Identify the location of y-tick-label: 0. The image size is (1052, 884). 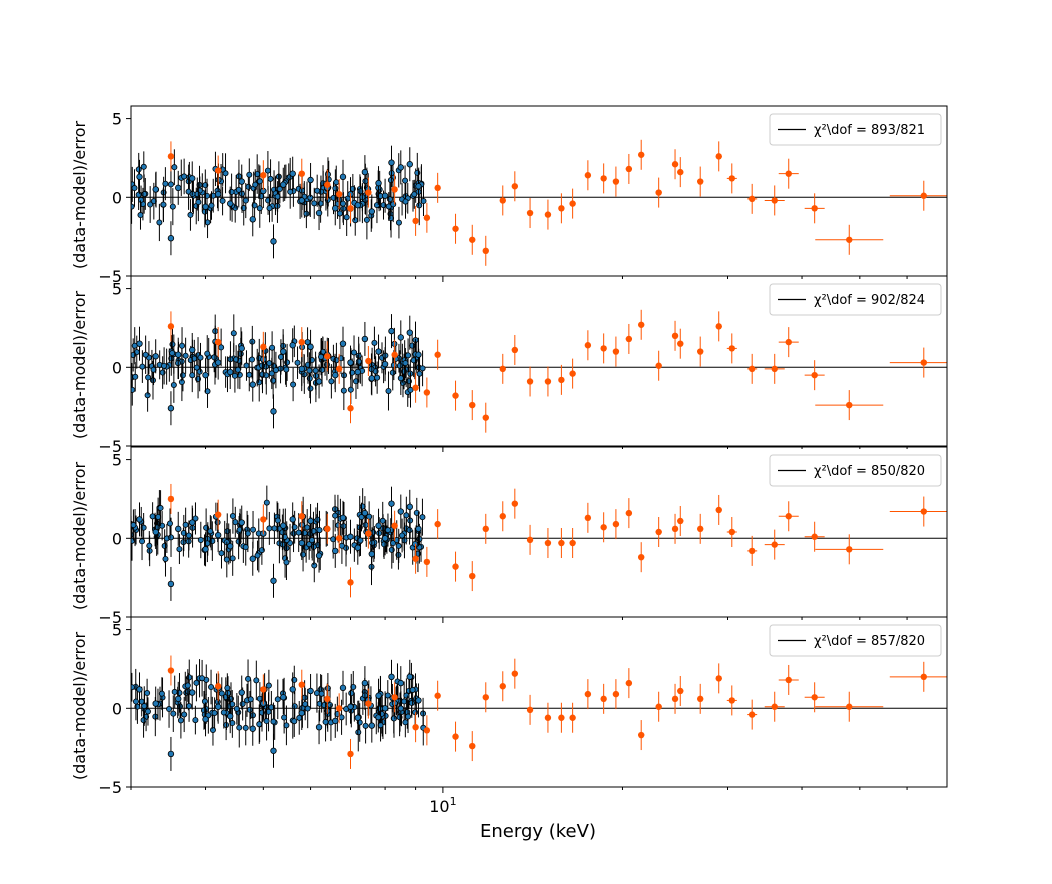
(117, 708).